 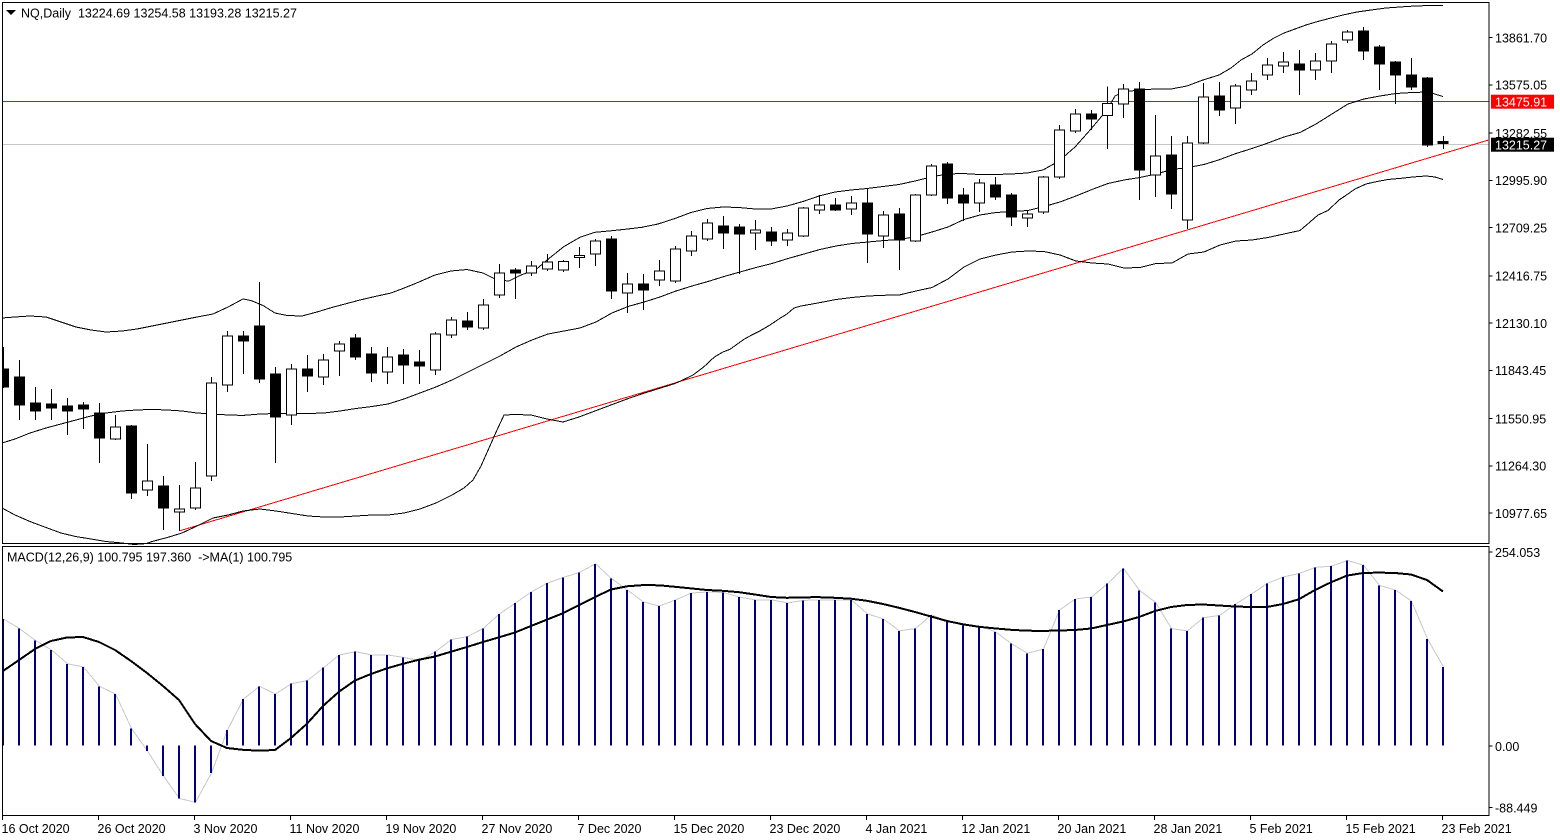 I want to click on svg-text: 27 Nov 2020, so click(x=517, y=829).